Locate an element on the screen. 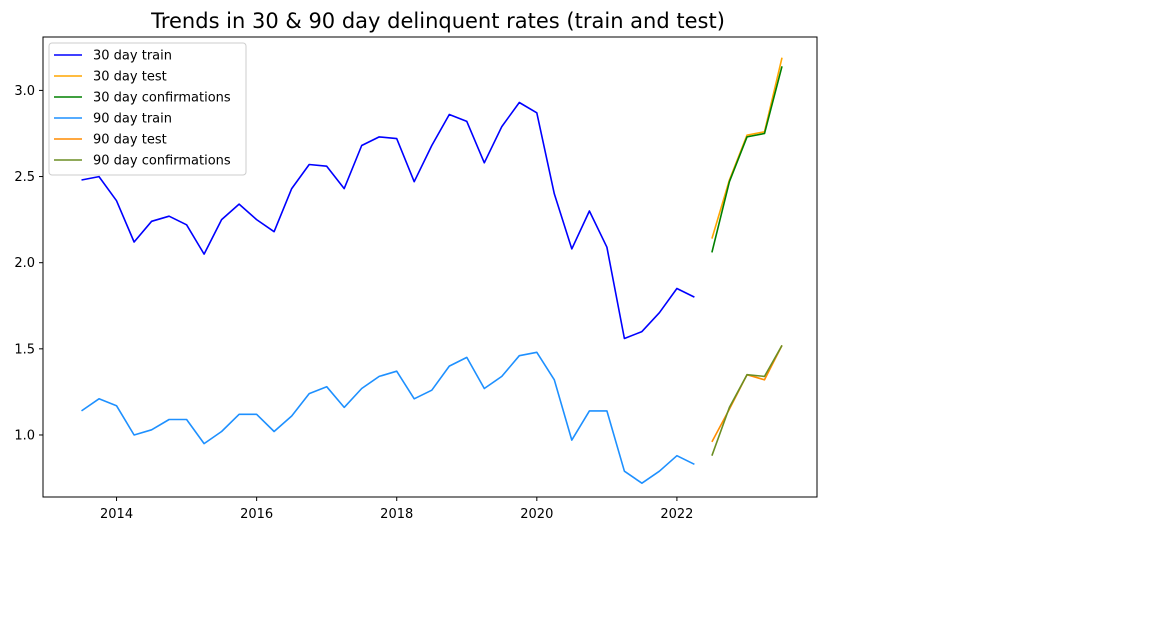 The width and height of the screenshot is (1152, 643). legend-box is located at coordinates (147, 109).